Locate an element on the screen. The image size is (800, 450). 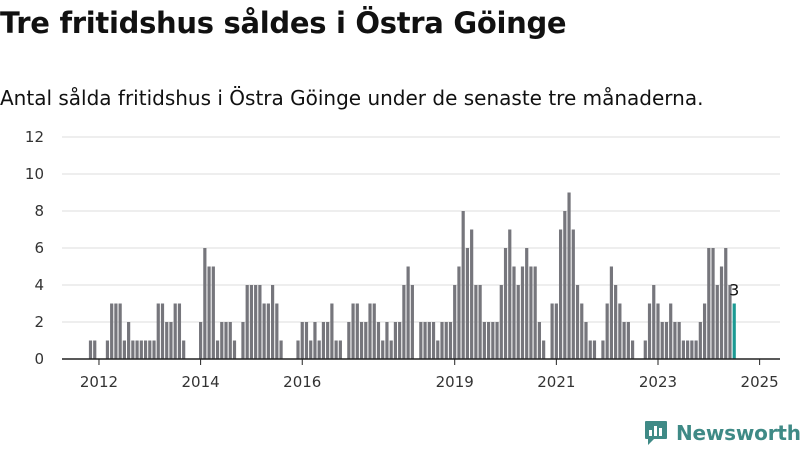
logo-text: Newsworthy is located at coordinates (738, 433).